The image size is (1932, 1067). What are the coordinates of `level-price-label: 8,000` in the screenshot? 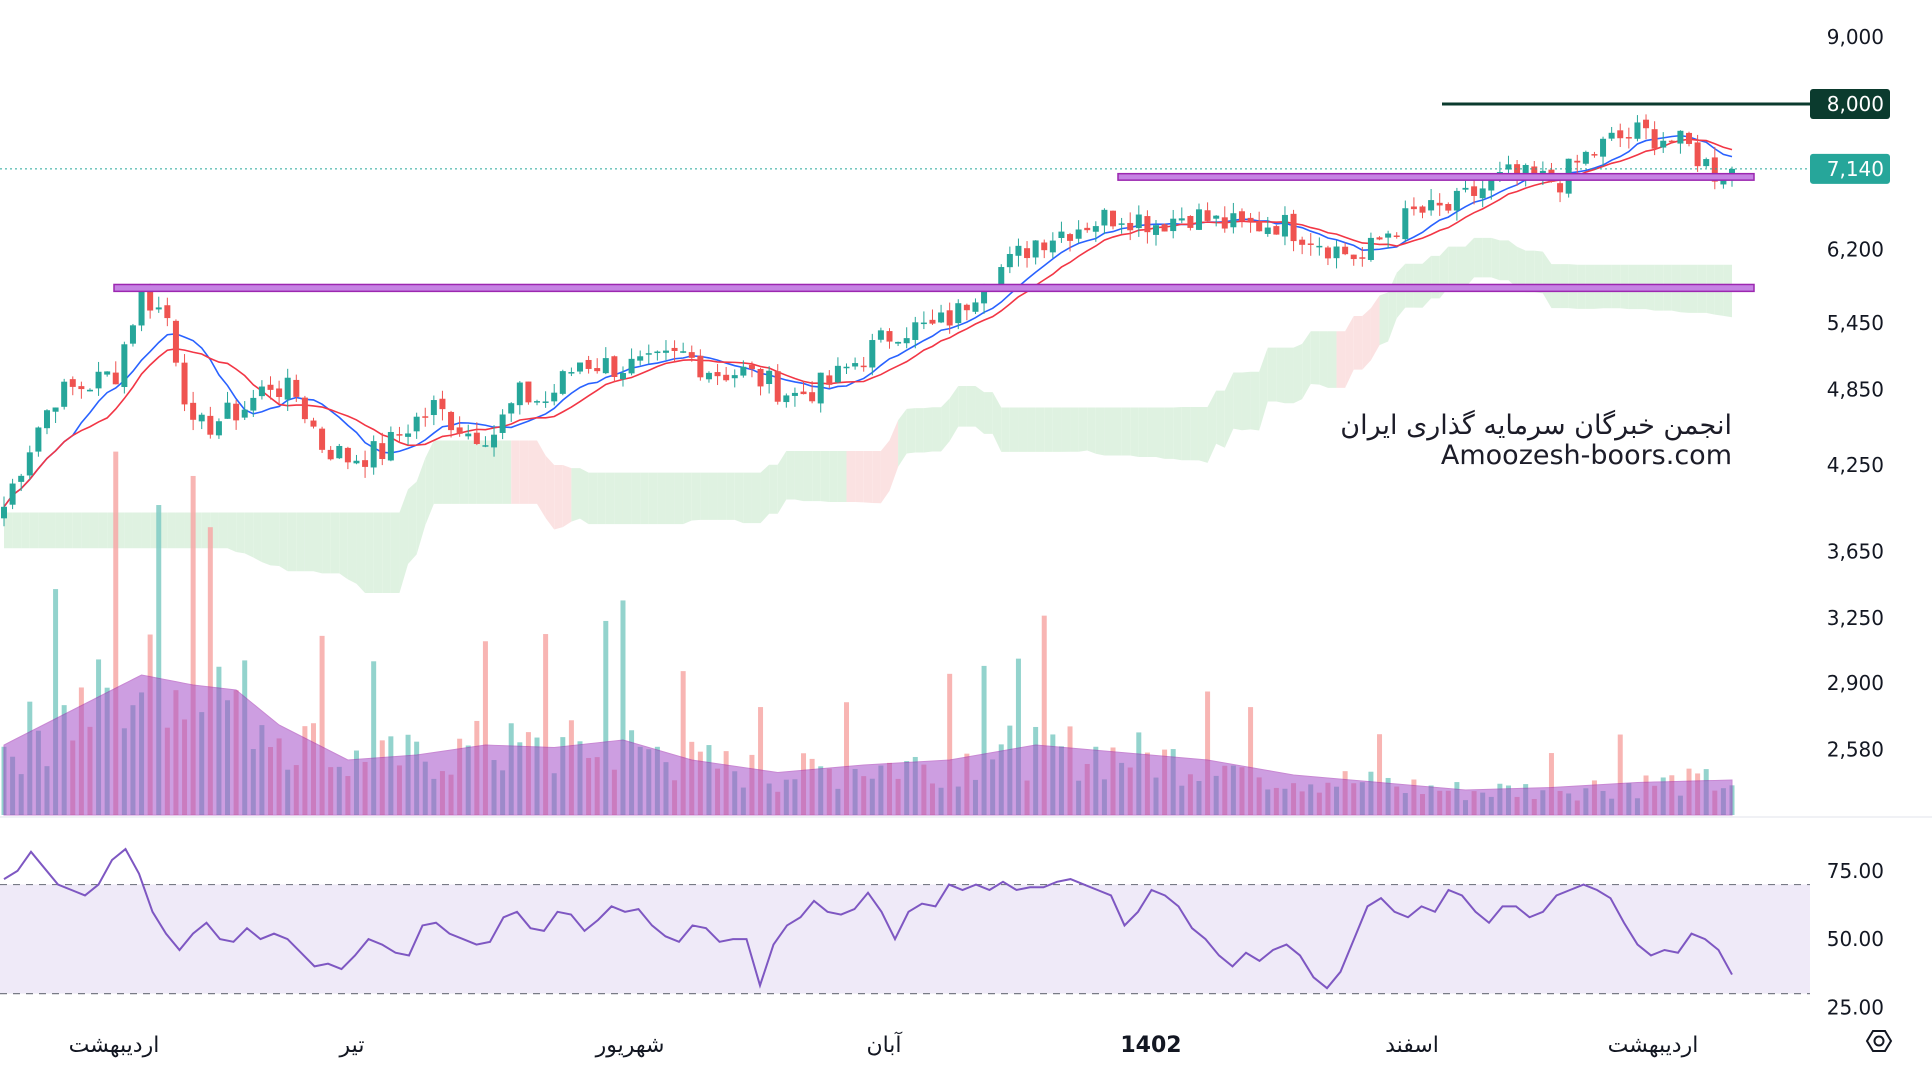 It's located at (1855, 104).